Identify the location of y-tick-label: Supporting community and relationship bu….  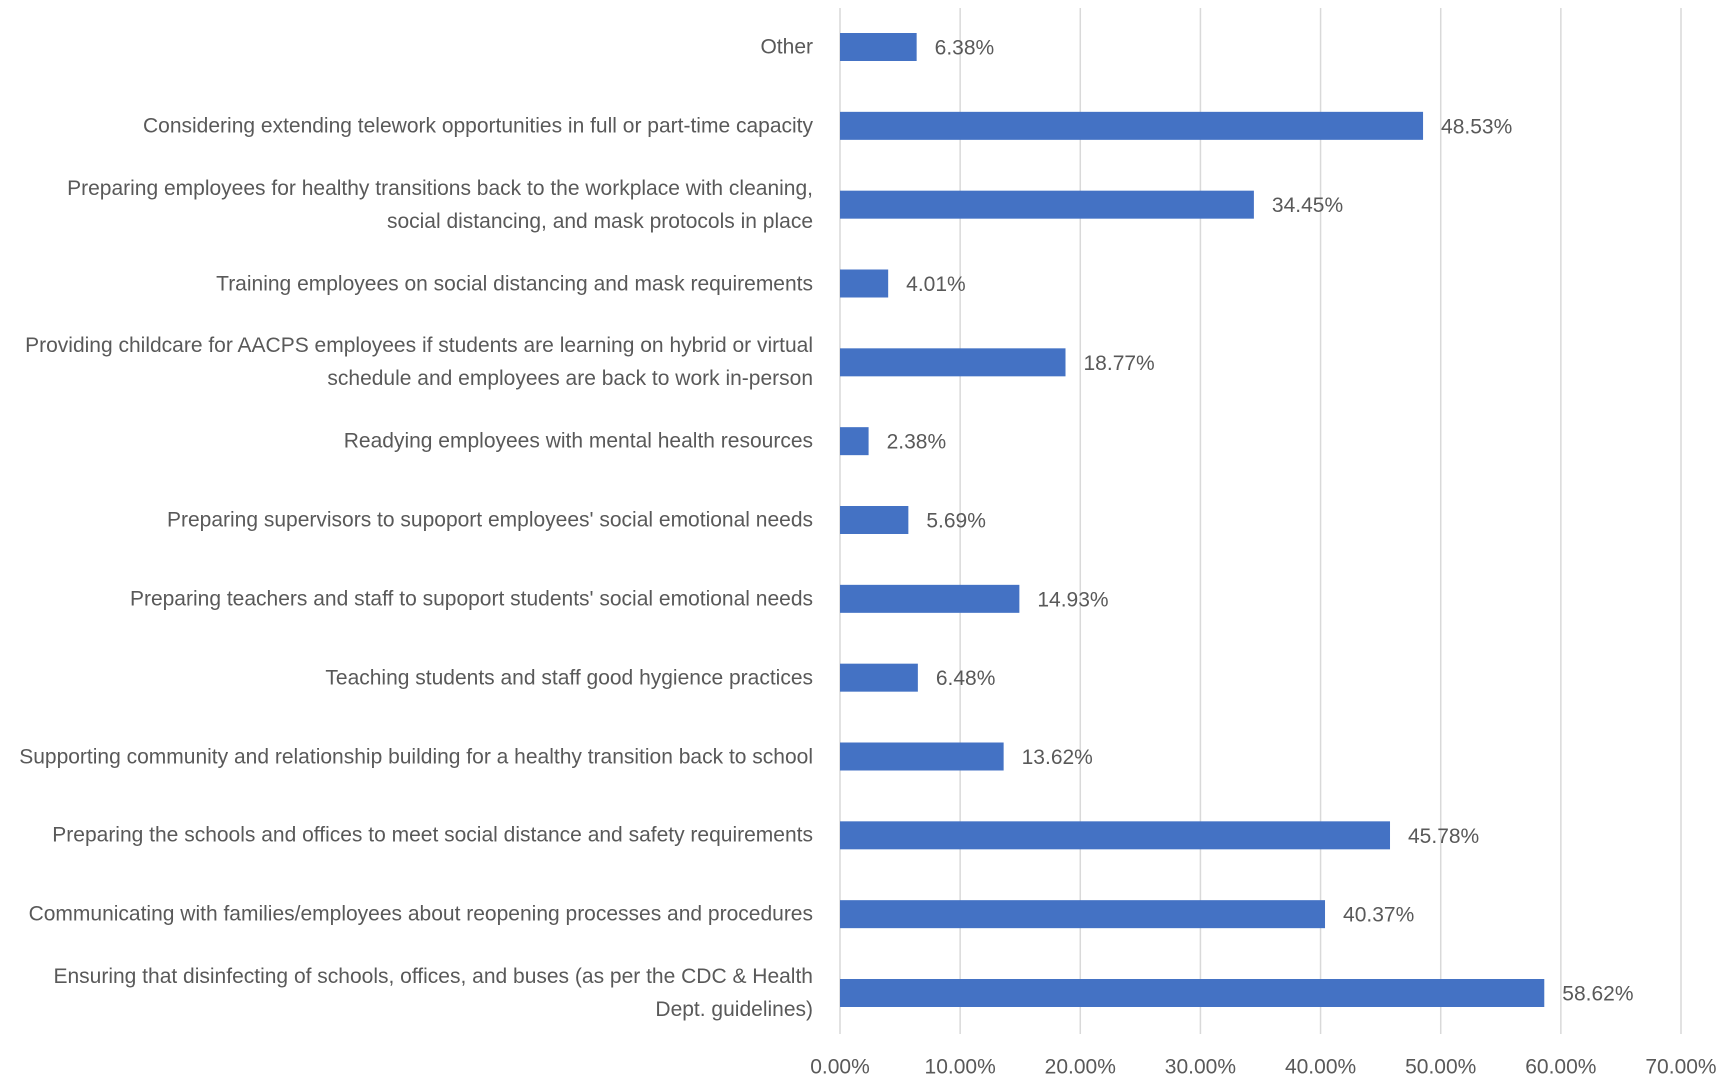
(416, 756).